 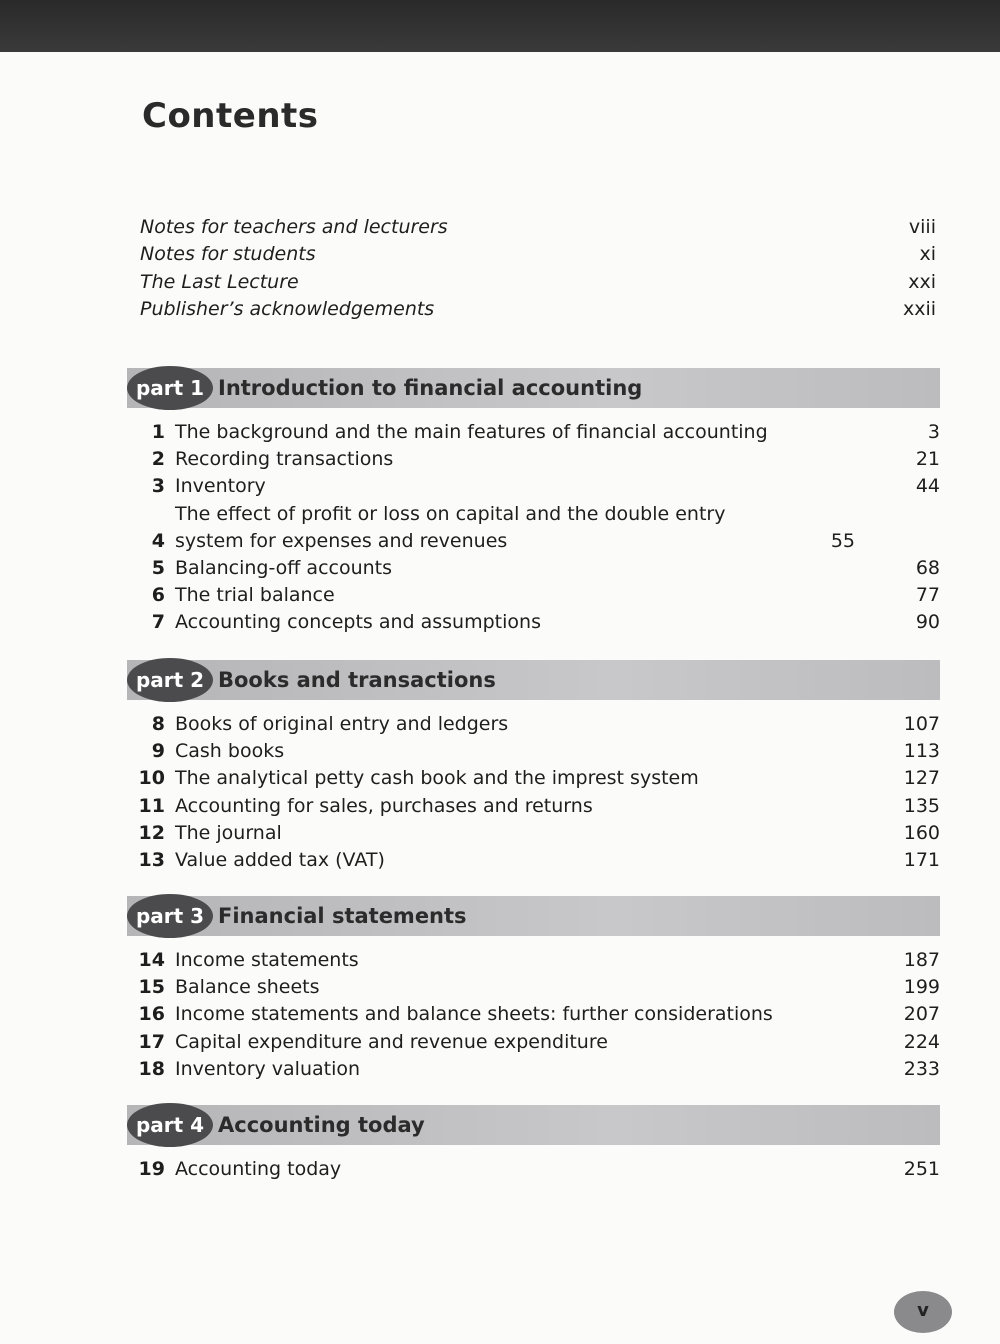 I want to click on chapter-page: 187, so click(x=921, y=960).